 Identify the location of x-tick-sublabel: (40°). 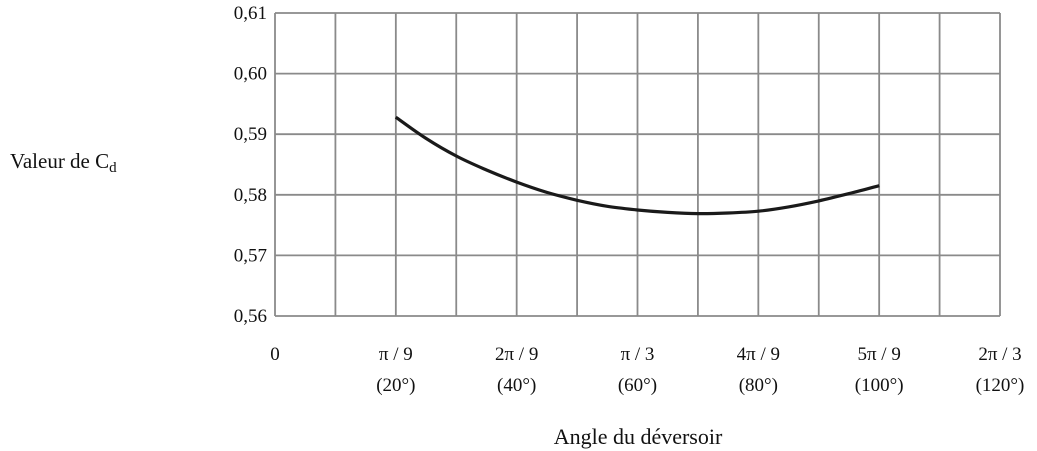
(516, 385).